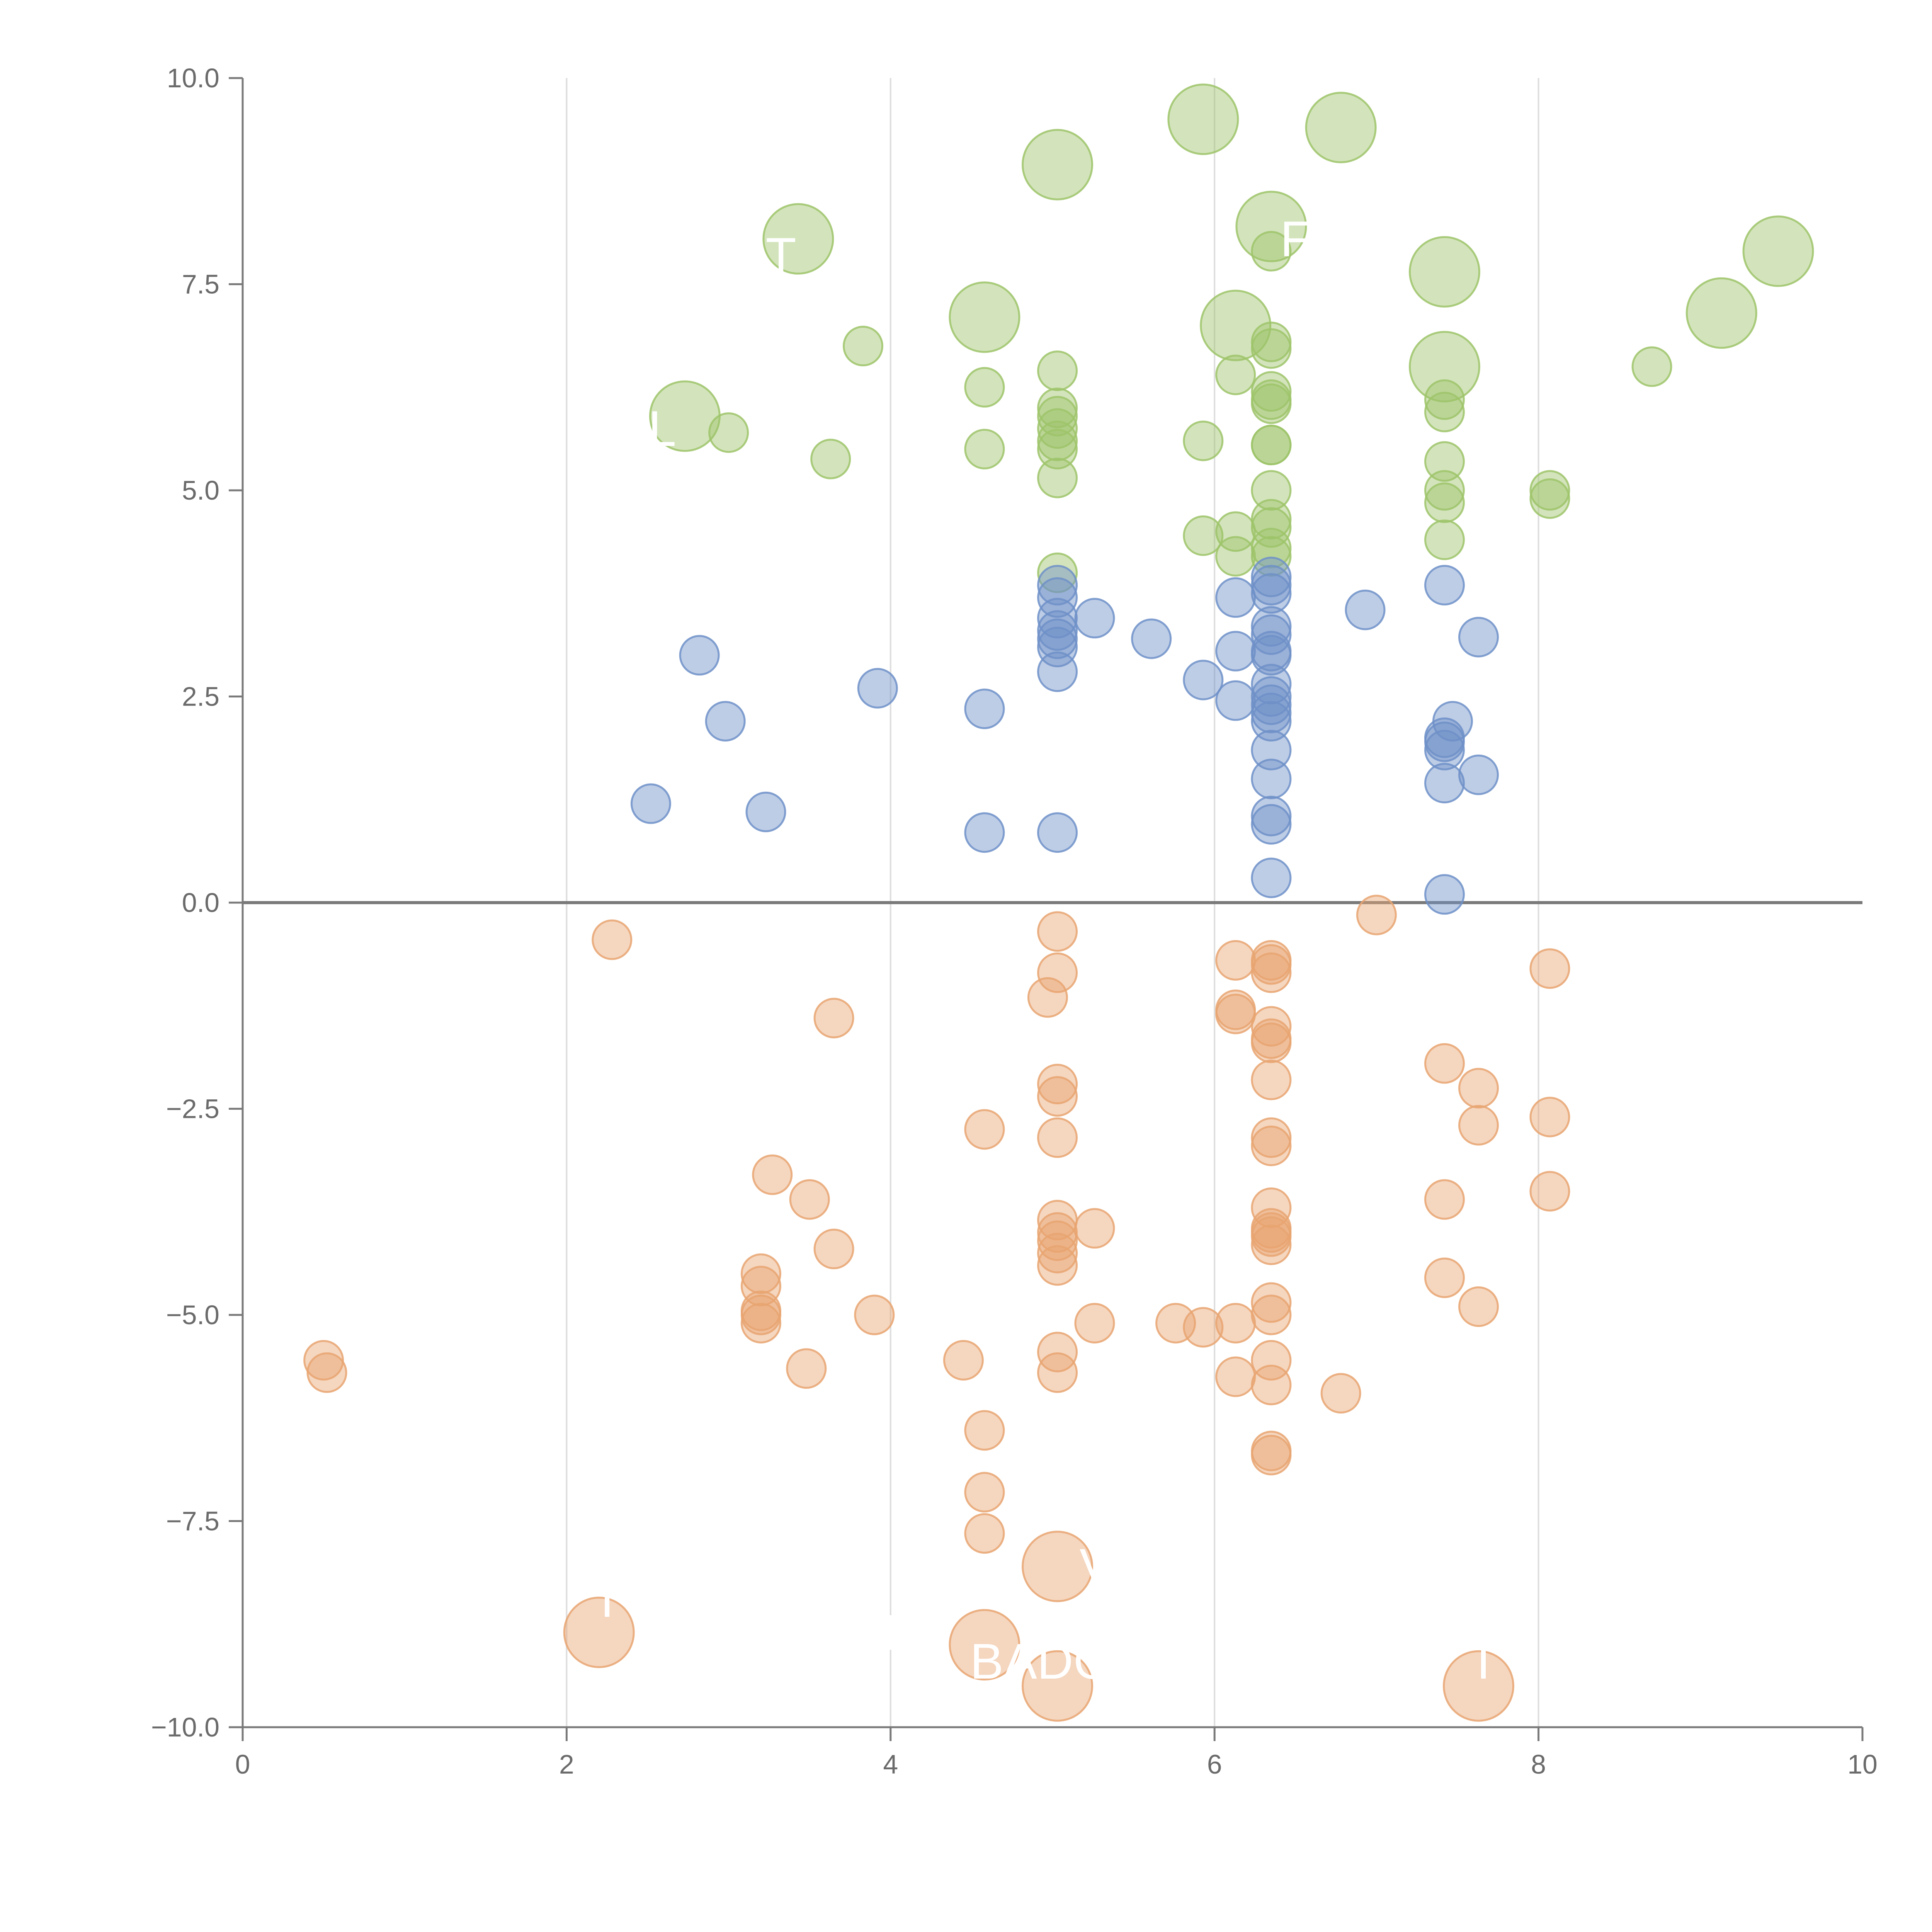  Describe the element at coordinates (1539, 1764) in the screenshot. I see `x-tick-label: 8` at that location.